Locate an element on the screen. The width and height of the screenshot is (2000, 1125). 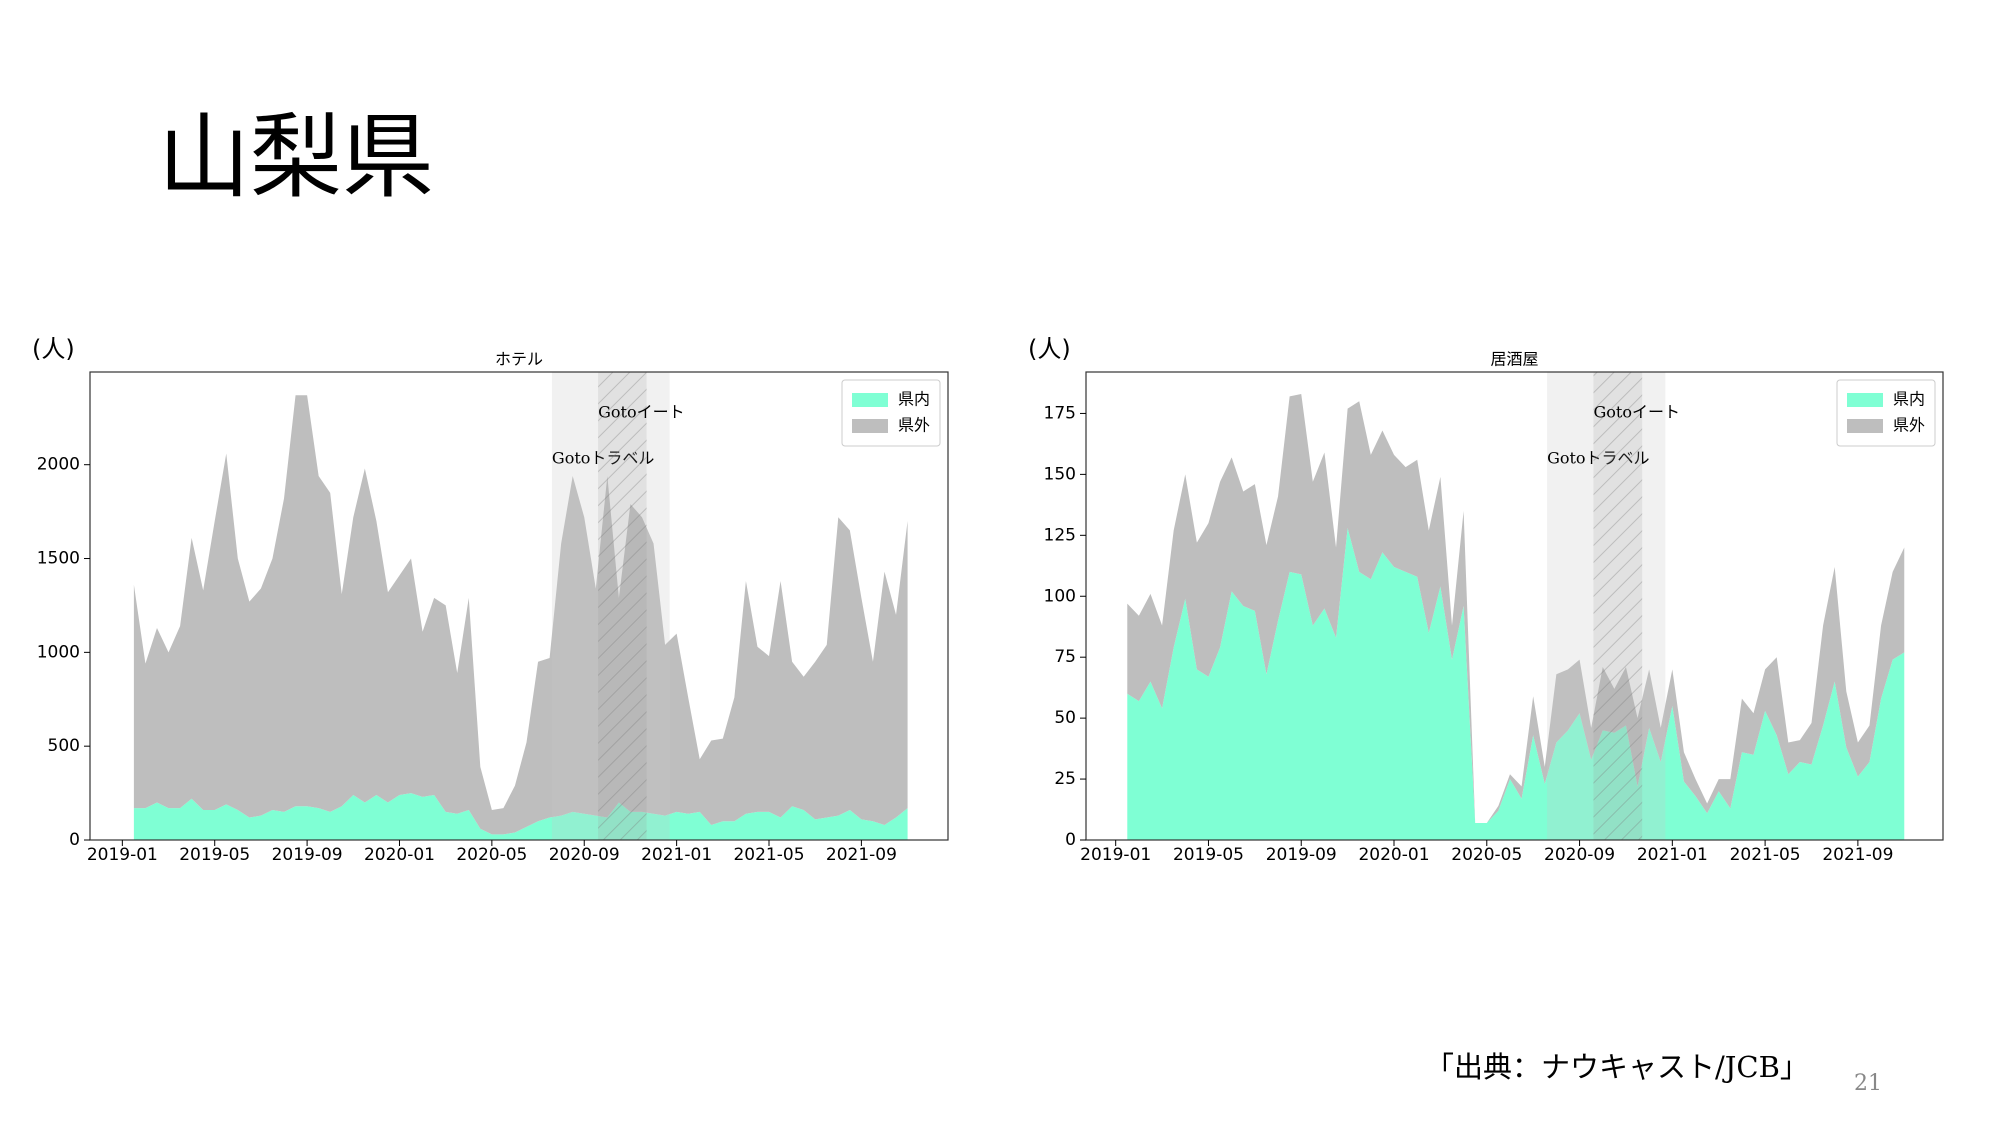
y-tick-label: 1500 is located at coordinates (58, 559).